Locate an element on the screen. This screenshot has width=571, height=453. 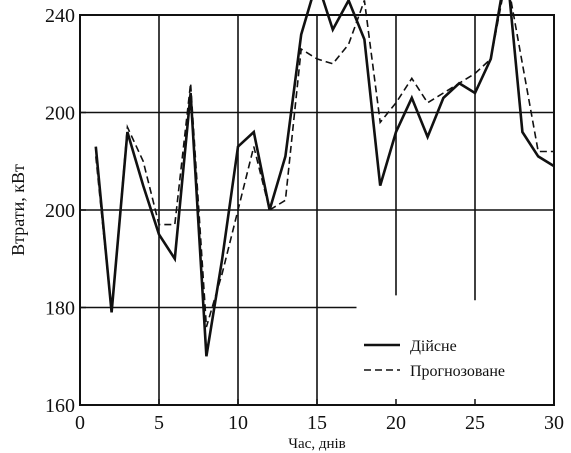
x-tick-label: 5 is located at coordinates (159, 423).